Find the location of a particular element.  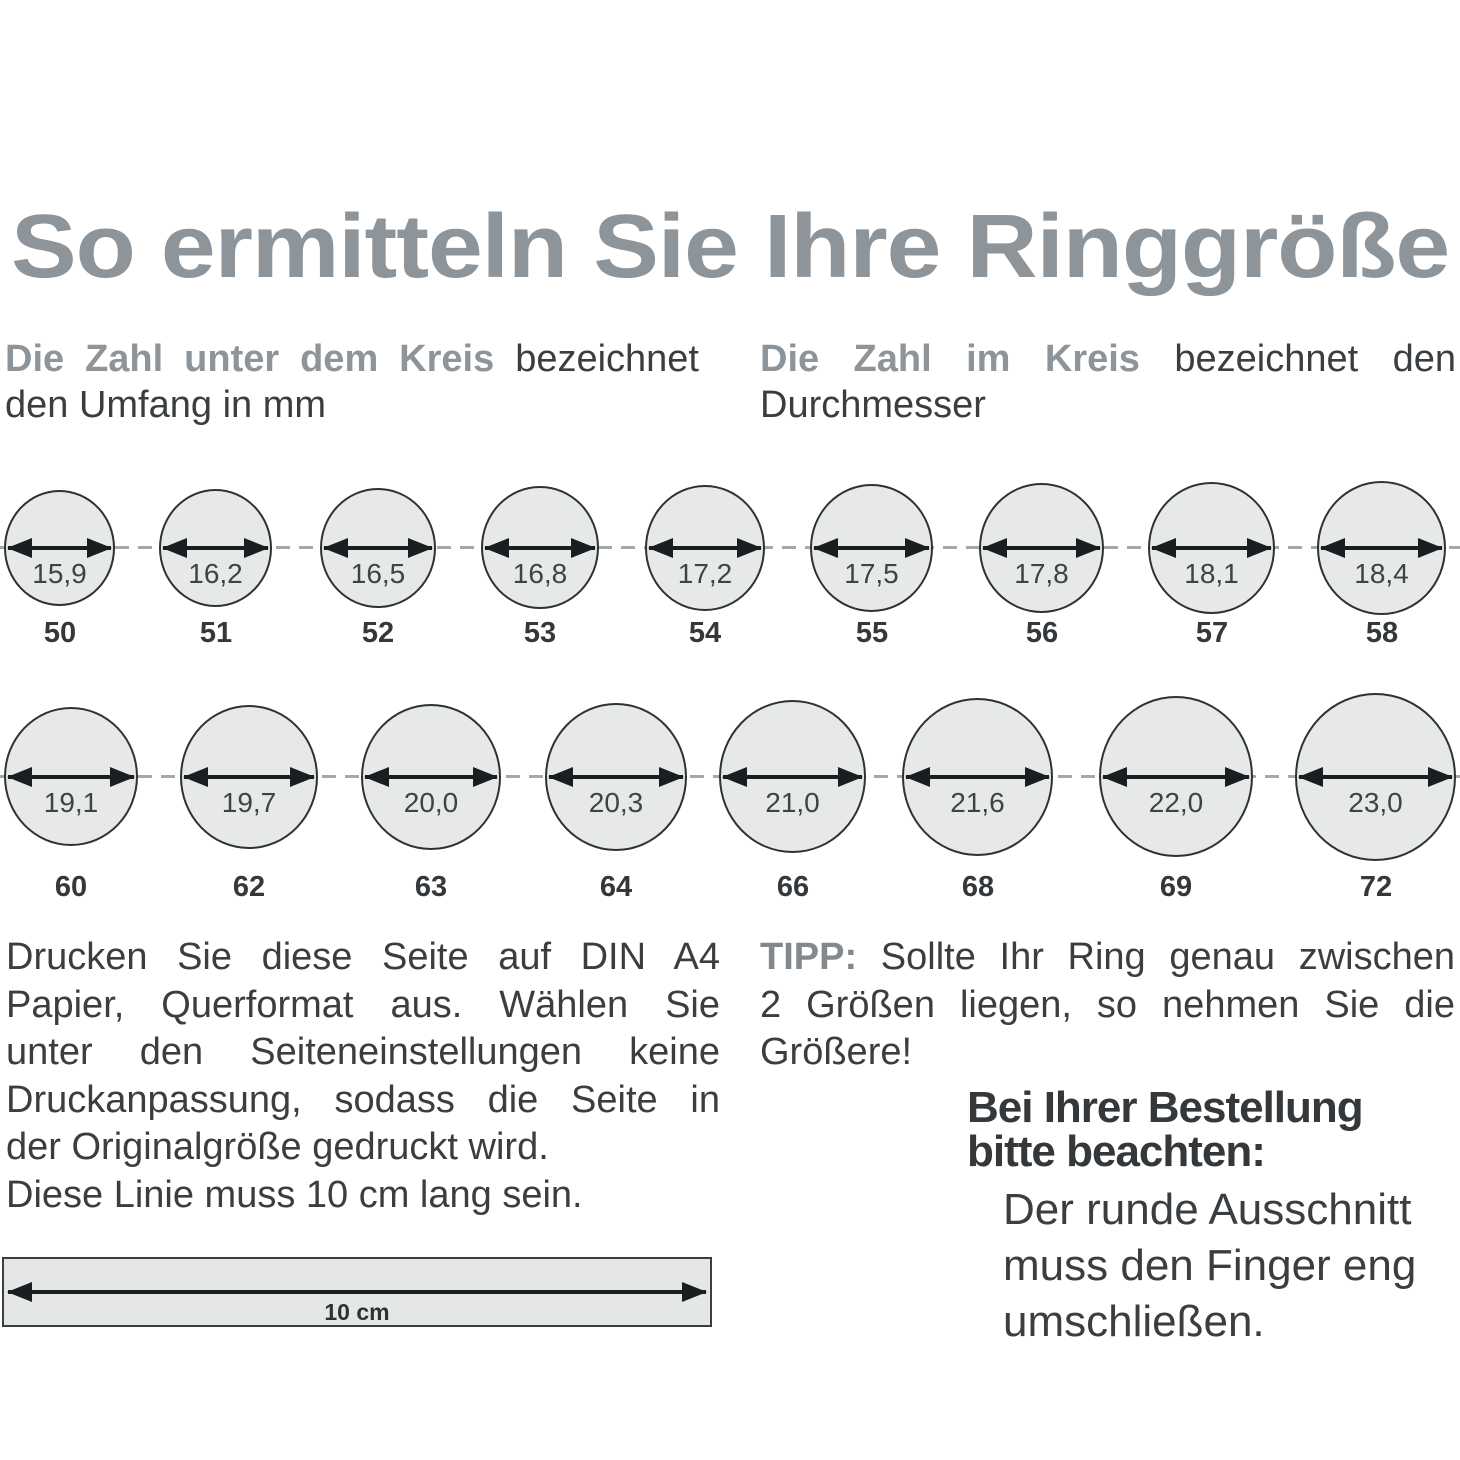

ring-circle-57: 18,1 is located at coordinates (1211, 548).